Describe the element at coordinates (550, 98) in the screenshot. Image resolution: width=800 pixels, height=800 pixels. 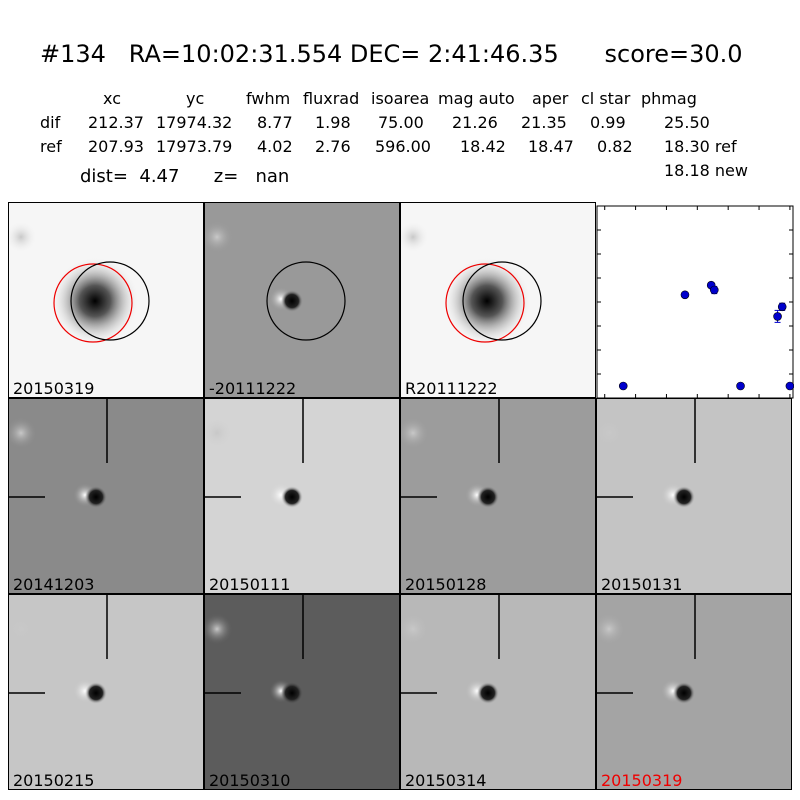
I see `col-aper: aper` at that location.